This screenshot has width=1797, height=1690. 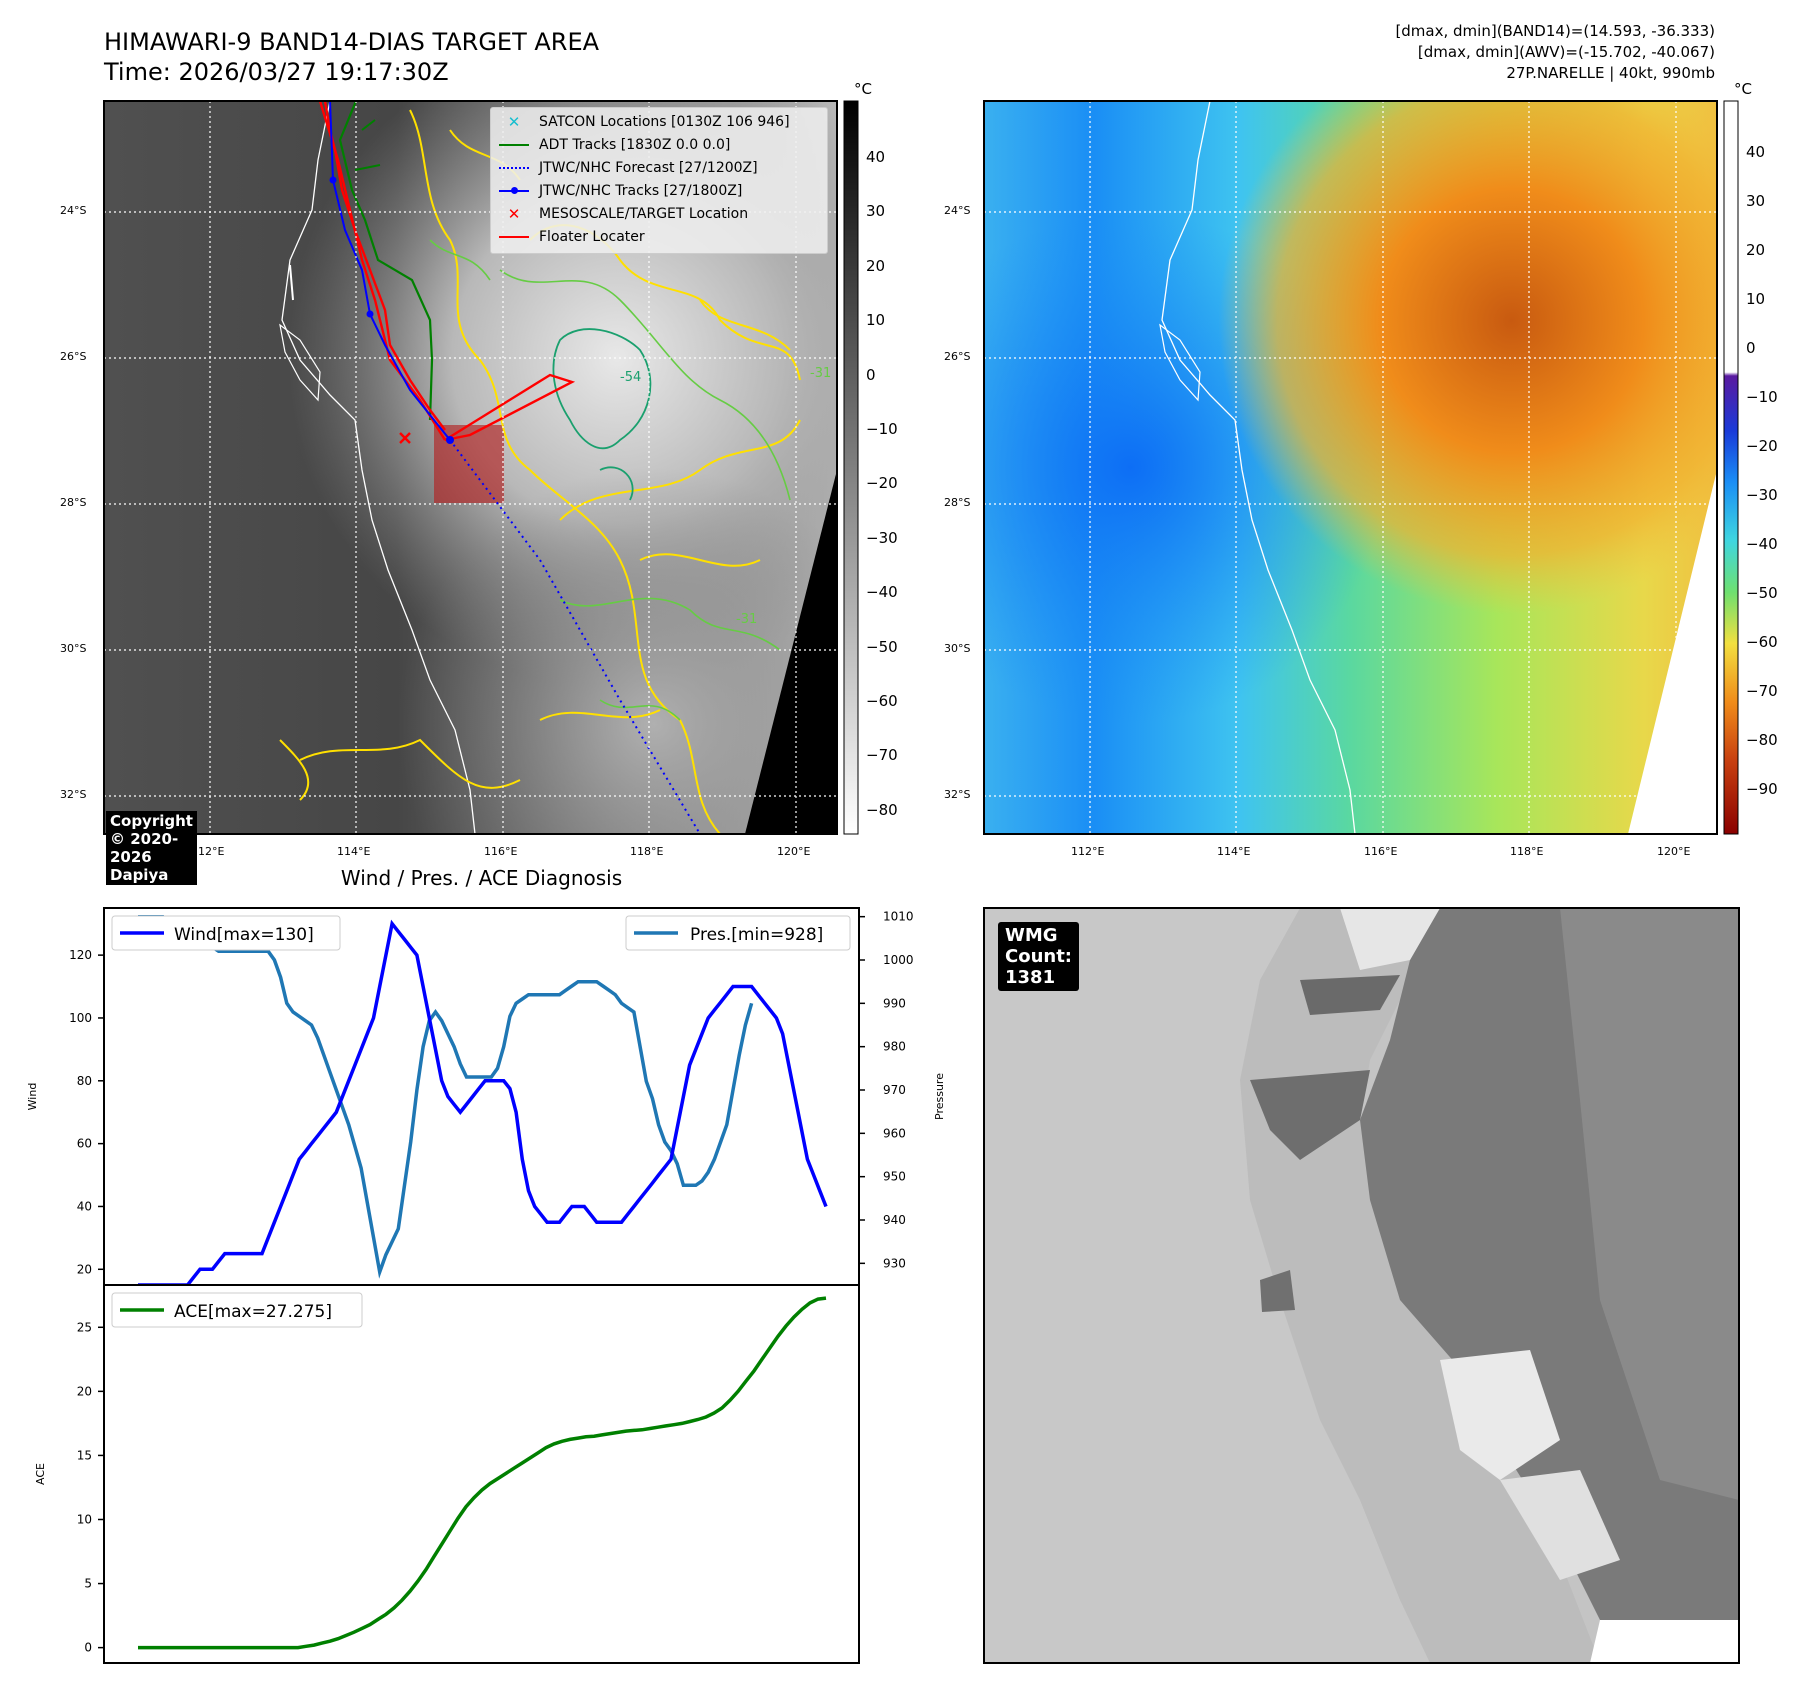 What do you see at coordinates (1743, 89) in the screenshot?
I see `wv-colorbar-unit: °C` at bounding box center [1743, 89].